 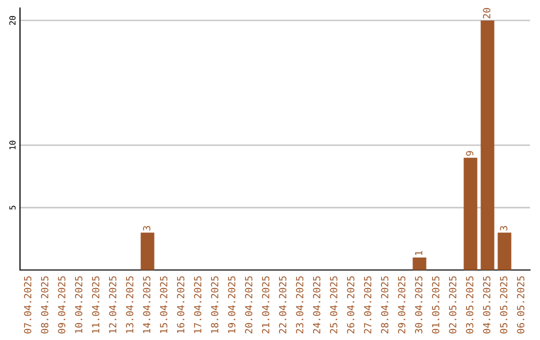 What do you see at coordinates (248, 305) in the screenshot?
I see `x-tick-label: 20.04.2025` at bounding box center [248, 305].